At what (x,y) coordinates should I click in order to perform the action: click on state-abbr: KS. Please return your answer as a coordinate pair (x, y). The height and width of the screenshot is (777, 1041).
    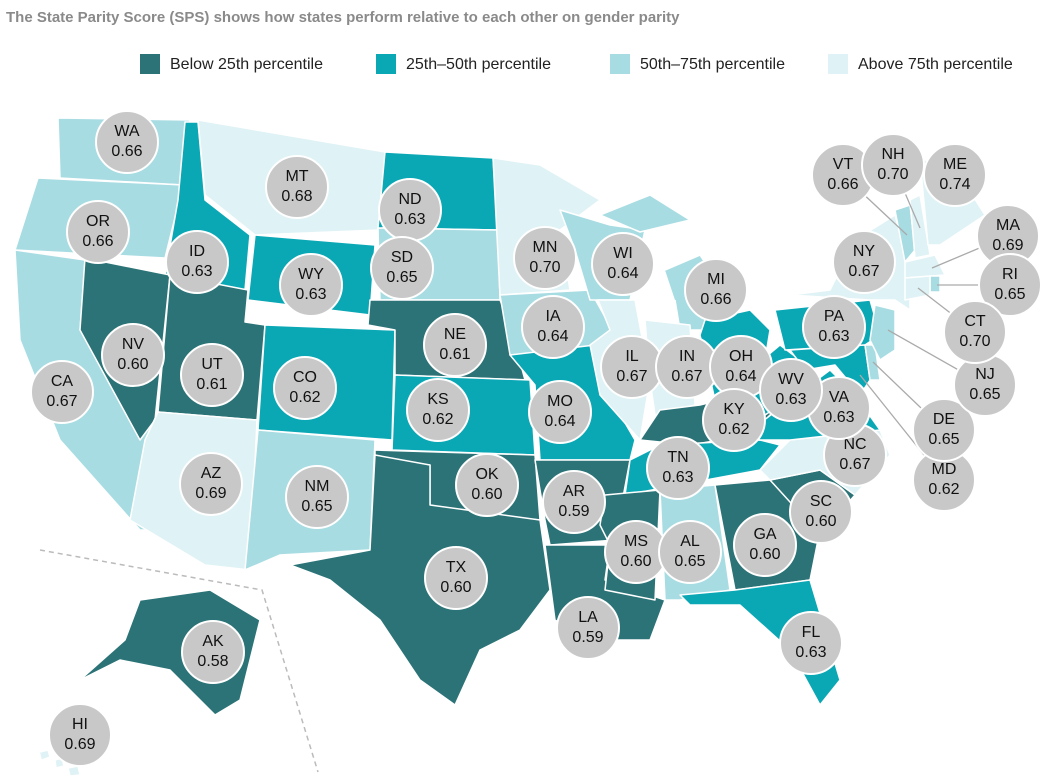
    Looking at the image, I should click on (437, 399).